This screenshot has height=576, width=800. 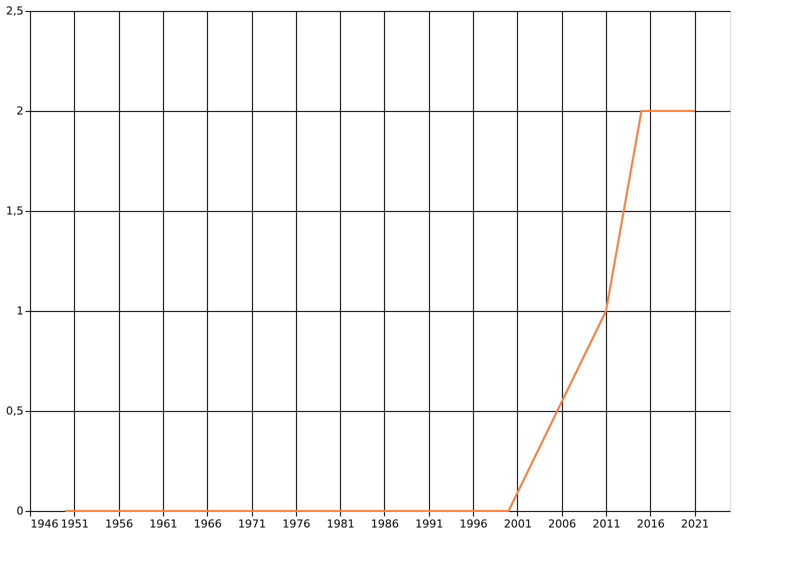 What do you see at coordinates (44, 524) in the screenshot?
I see `x-tick-label: 1946` at bounding box center [44, 524].